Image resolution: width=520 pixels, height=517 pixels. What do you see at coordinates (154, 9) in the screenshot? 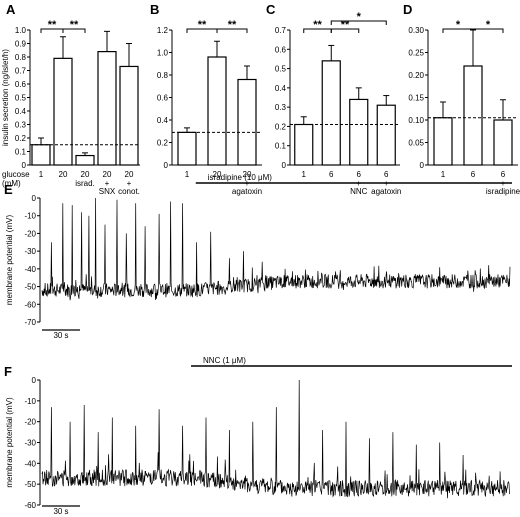
I see `panel-label: B` at bounding box center [154, 9].